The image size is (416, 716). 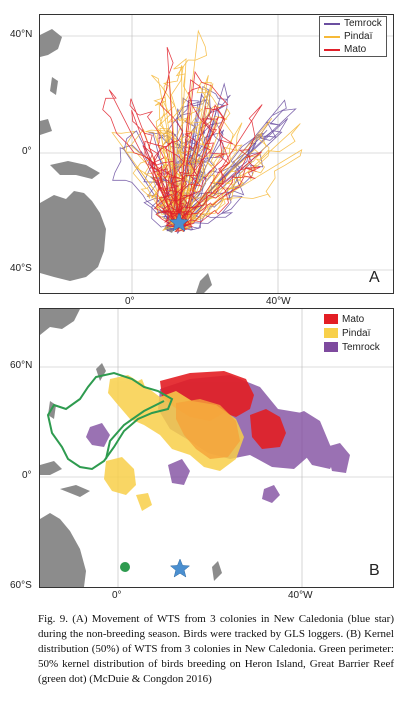 What do you see at coordinates (98, 435) in the screenshot?
I see `kernel-temrock-blob1` at bounding box center [98, 435].